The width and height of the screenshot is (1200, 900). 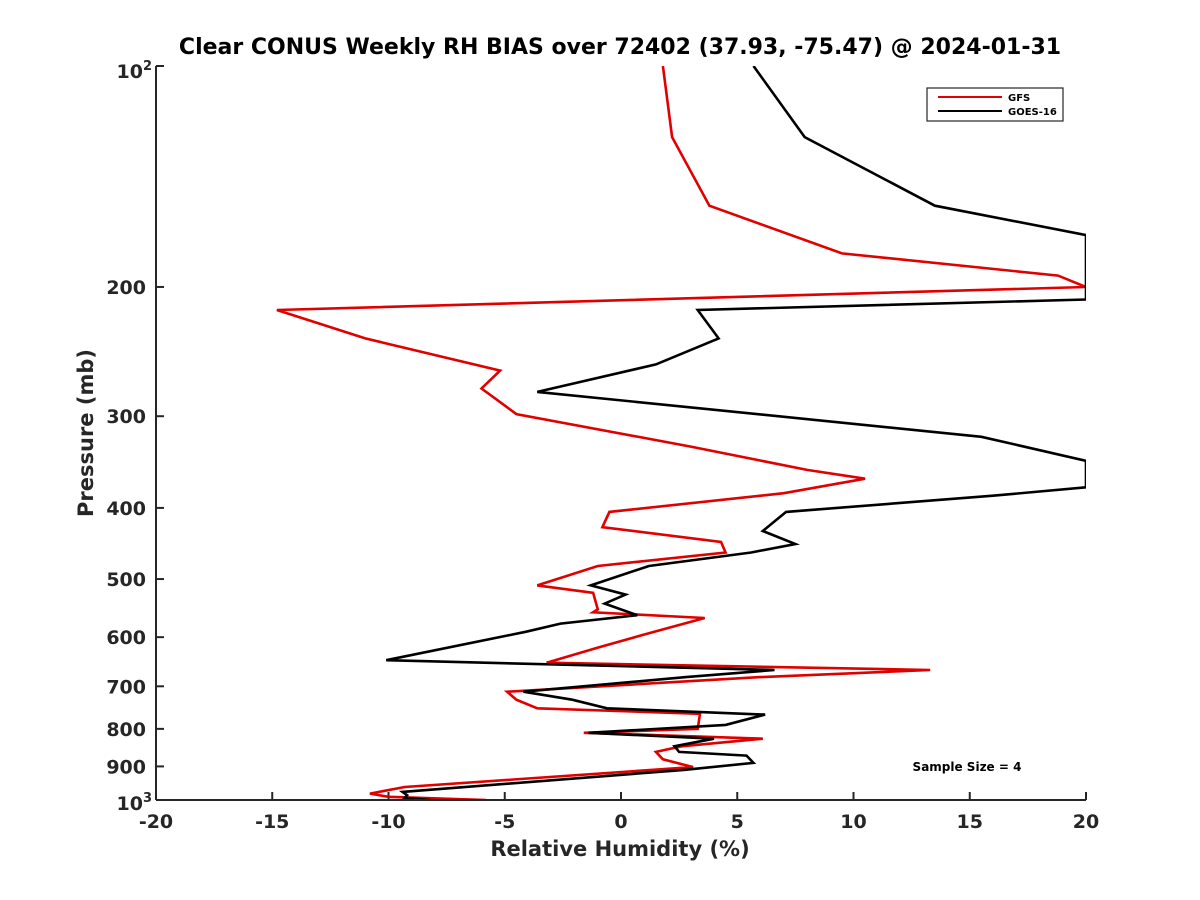 I want to click on x-tick-label: -10, so click(x=388, y=822).